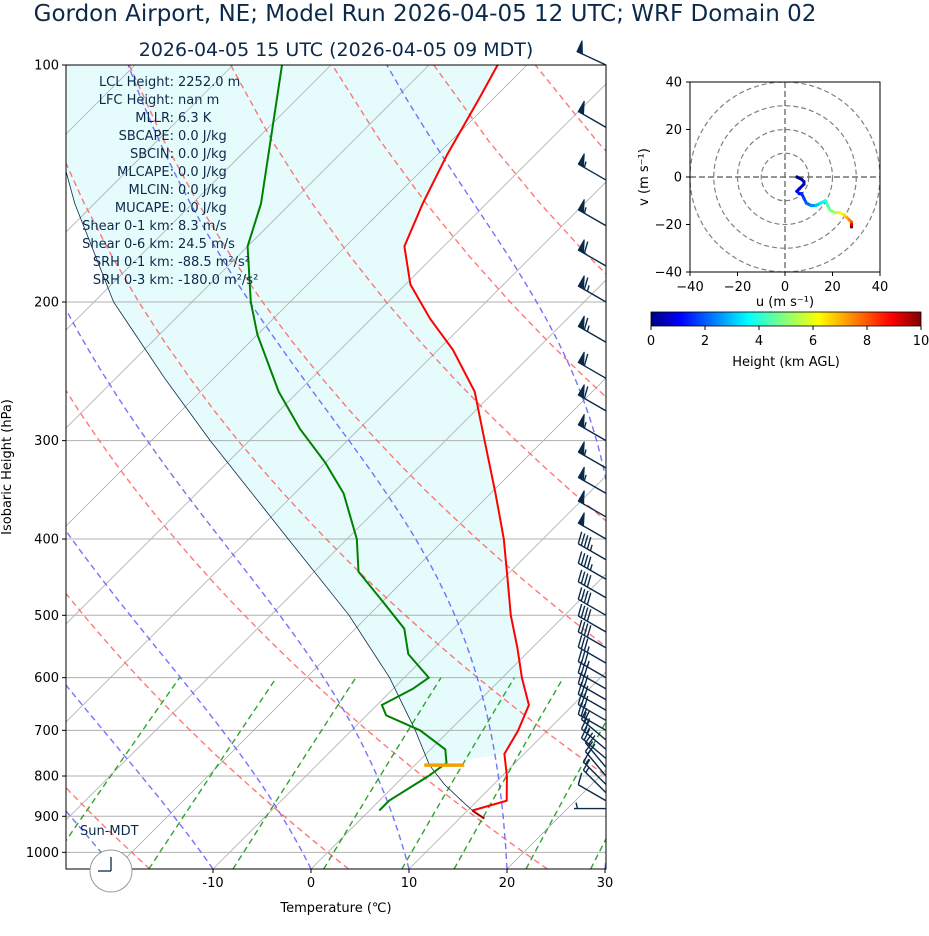 This screenshot has width=929, height=936. Describe the element at coordinates (202, 226) in the screenshot. I see `parameter-value: 8.3 m/s` at that location.